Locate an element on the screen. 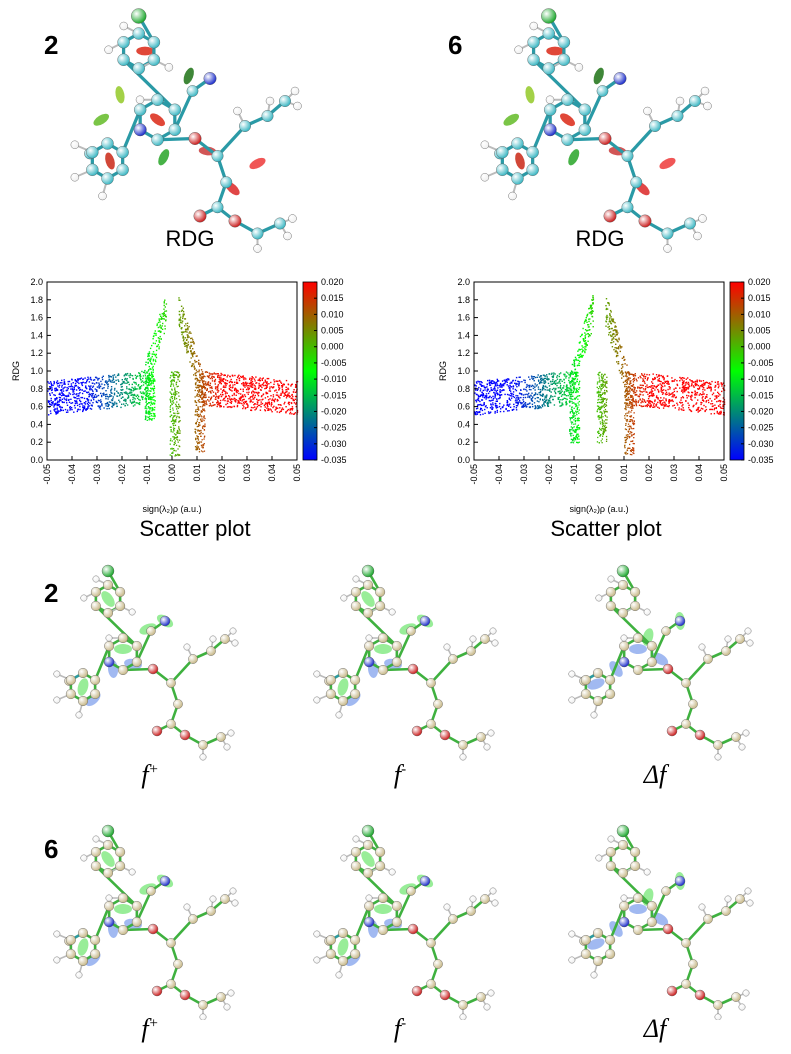 This screenshot has height=1054, width=791. x-tick-label: -0.05 is located at coordinates (47, 474).